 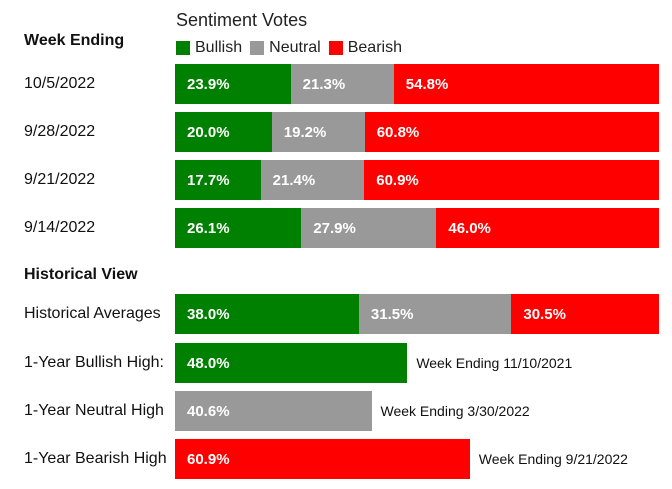 I want to click on annotation-1-year-bullish-high: Week Ending 11/10/2021, so click(x=494, y=363).